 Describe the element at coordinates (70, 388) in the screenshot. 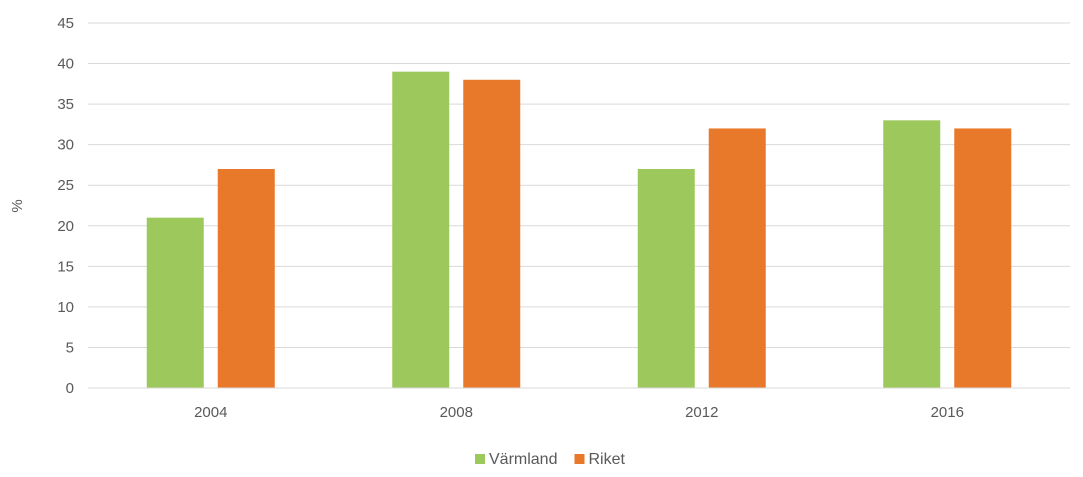

I see `y-tick-label: 0` at that location.